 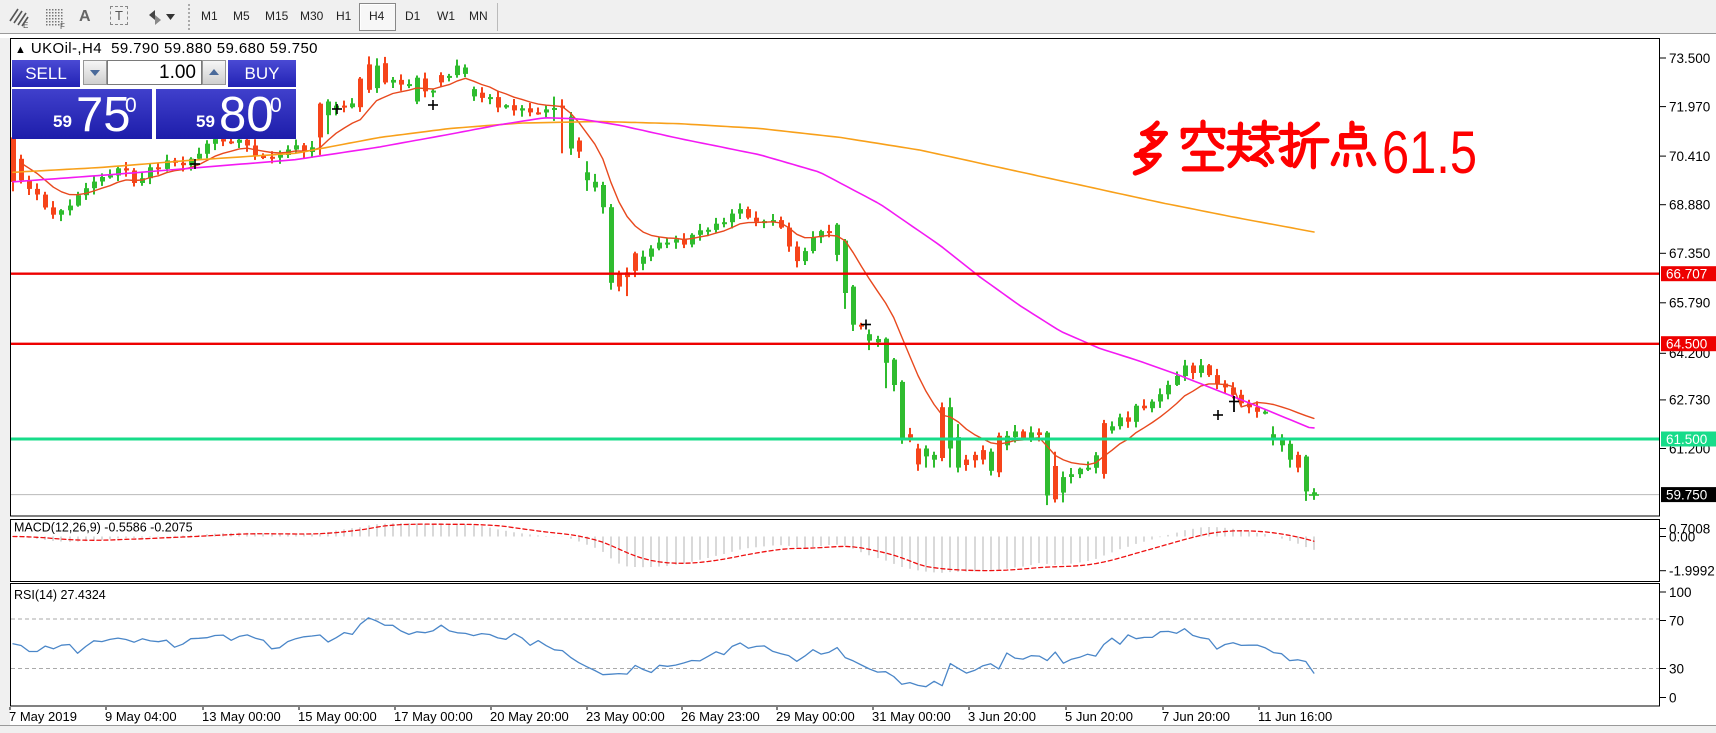 What do you see at coordinates (1686, 439) in the screenshot?
I see `svg-text: 61.500` at bounding box center [1686, 439].